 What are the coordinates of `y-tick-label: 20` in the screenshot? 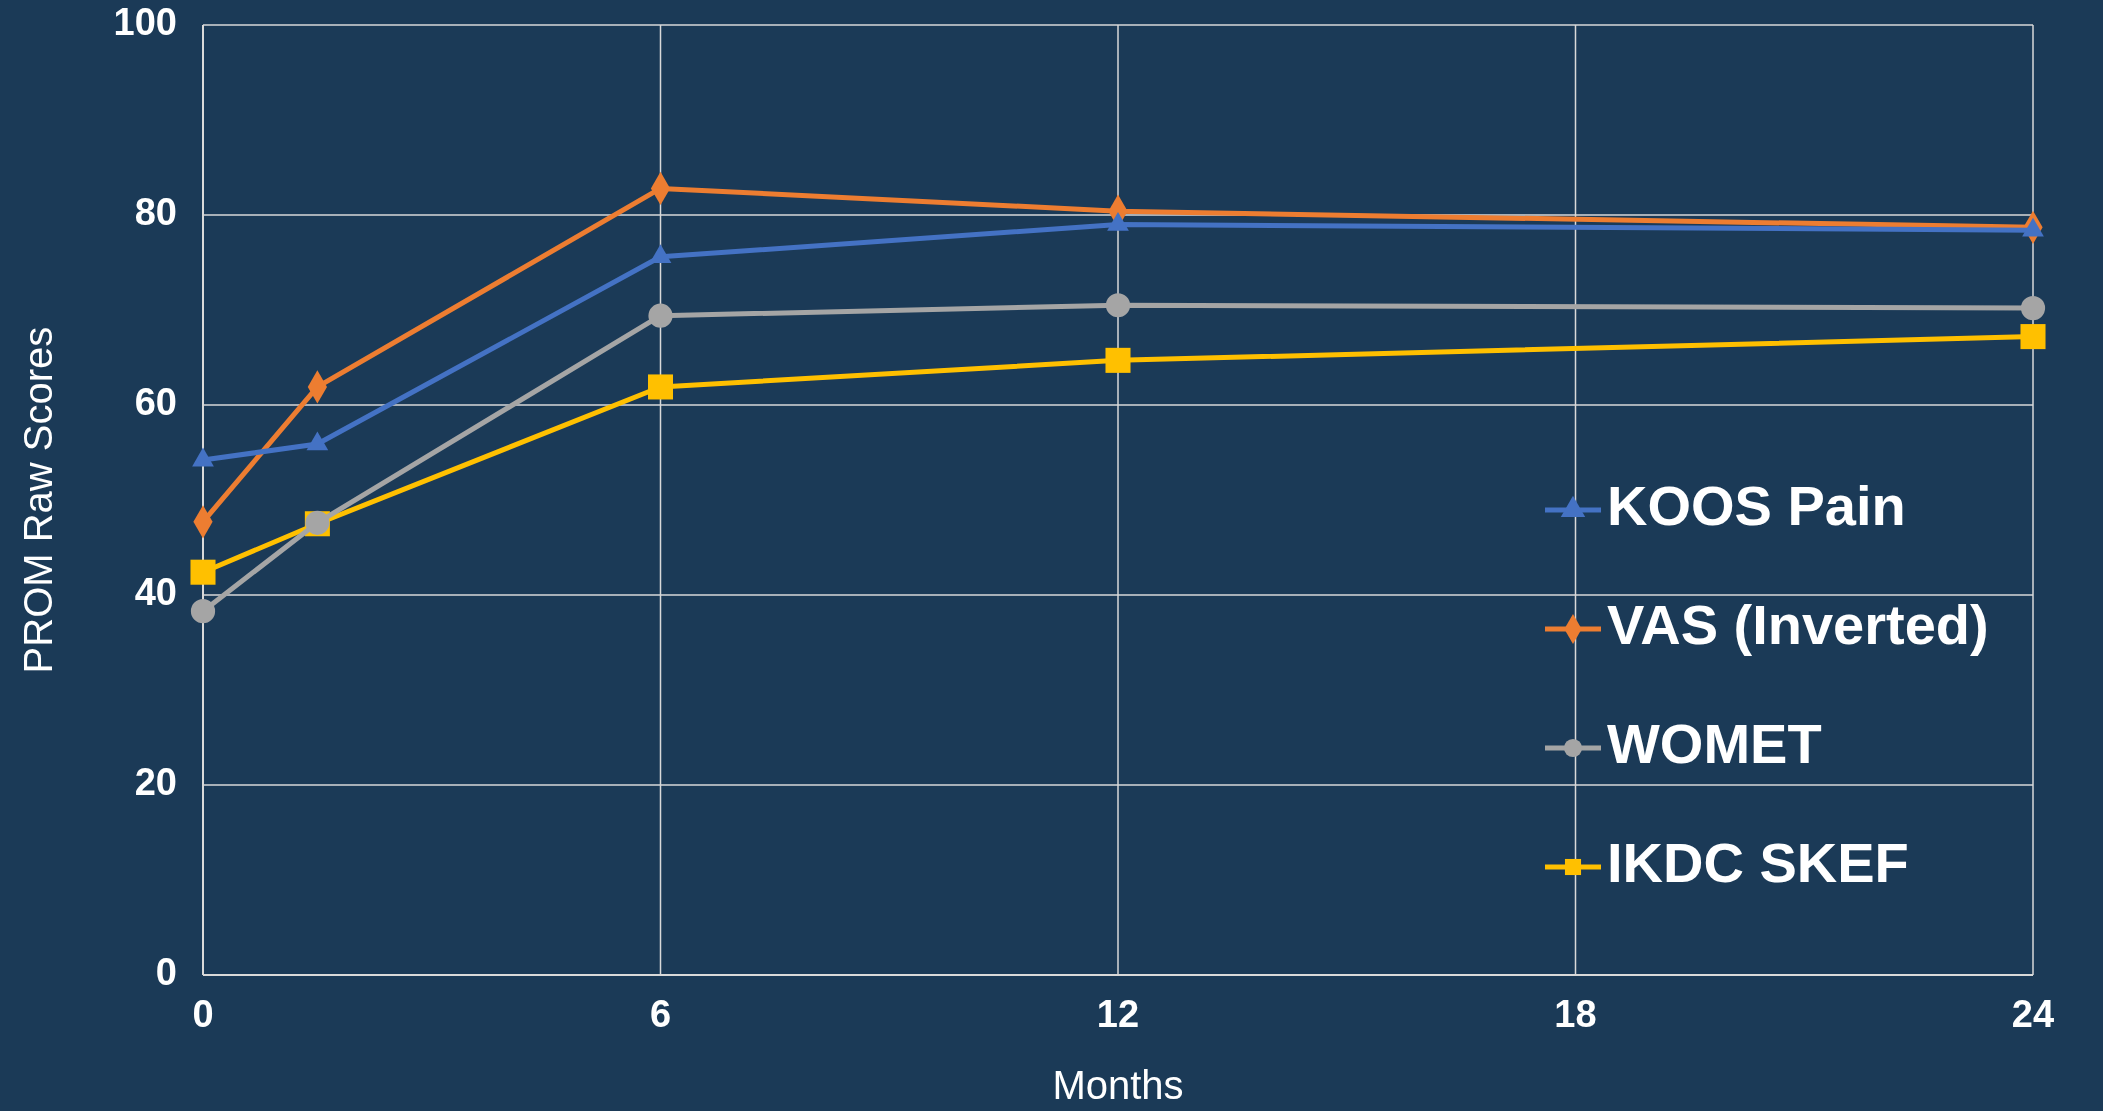 It's located at (155, 782).